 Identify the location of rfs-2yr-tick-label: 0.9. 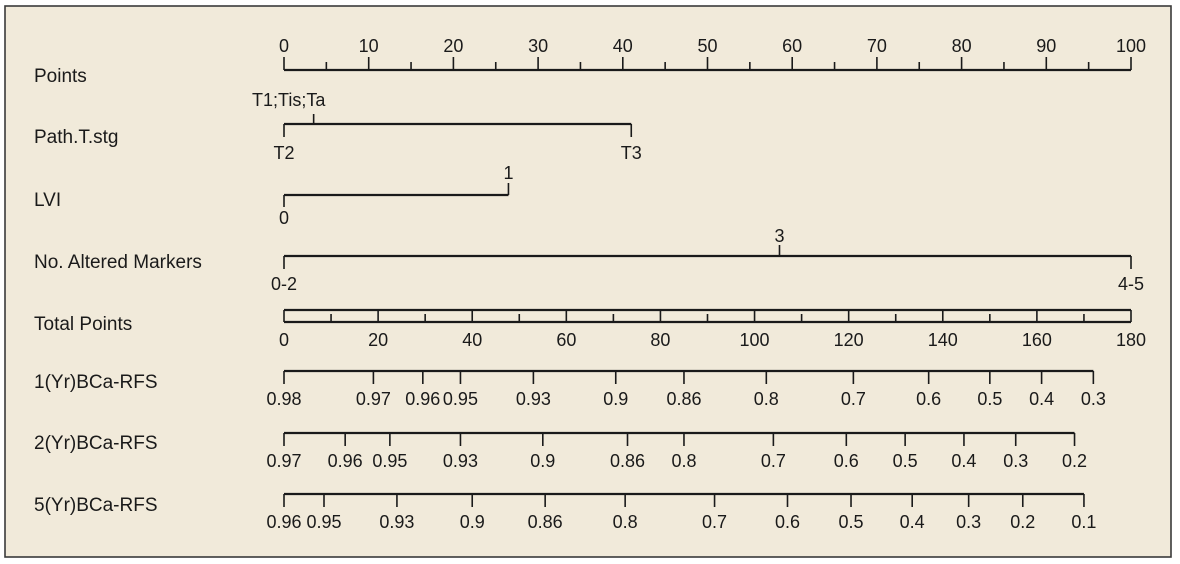
(542, 461).